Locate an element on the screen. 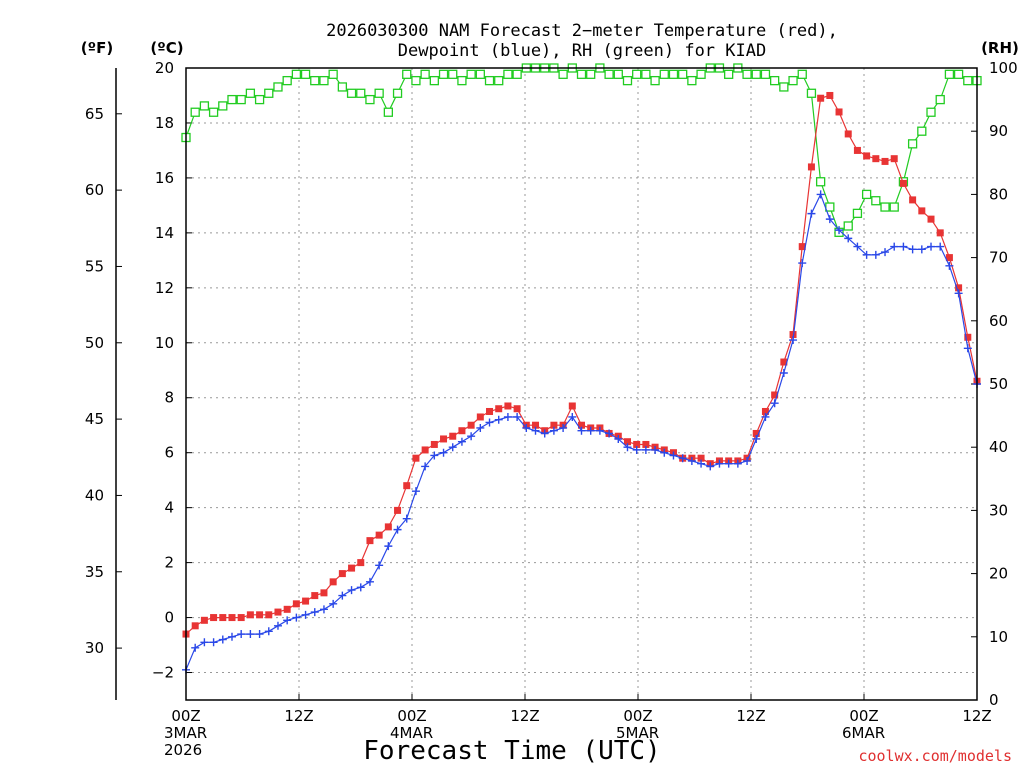  fahrenheit-tick-label: 30 is located at coordinates (94, 648).